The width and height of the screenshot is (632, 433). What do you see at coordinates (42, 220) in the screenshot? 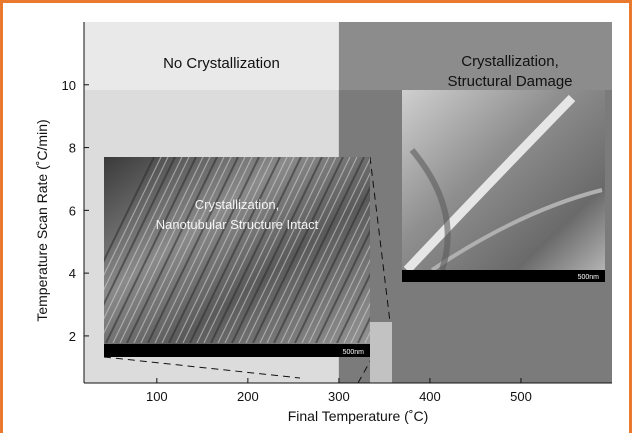
I see `y-axis-label: Temperature Scan Rate (˚C/min)` at bounding box center [42, 220].